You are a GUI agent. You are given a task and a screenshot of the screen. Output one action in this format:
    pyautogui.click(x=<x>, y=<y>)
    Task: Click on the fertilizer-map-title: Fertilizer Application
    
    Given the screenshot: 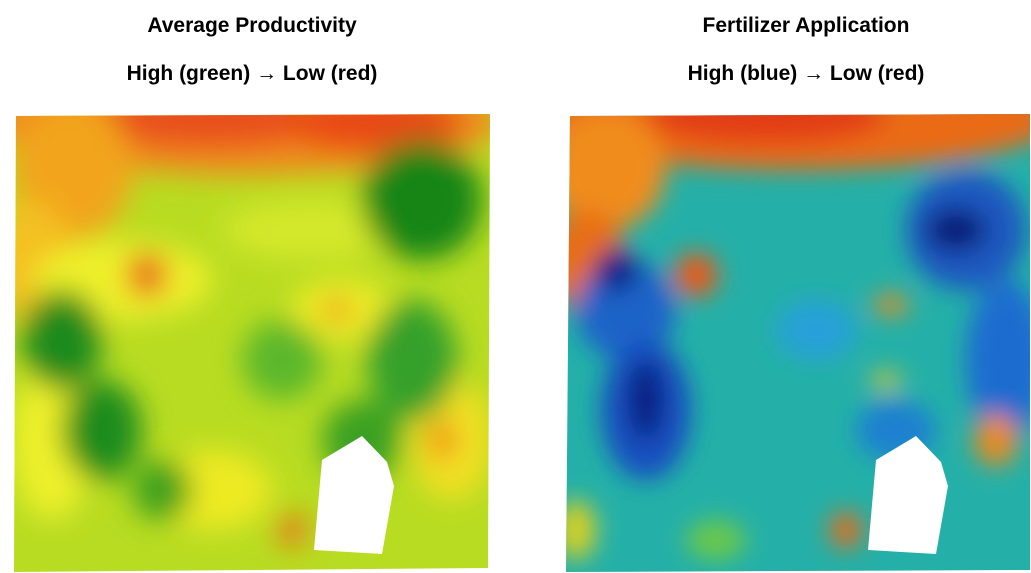 What is the action you would take?
    pyautogui.click(x=806, y=25)
    